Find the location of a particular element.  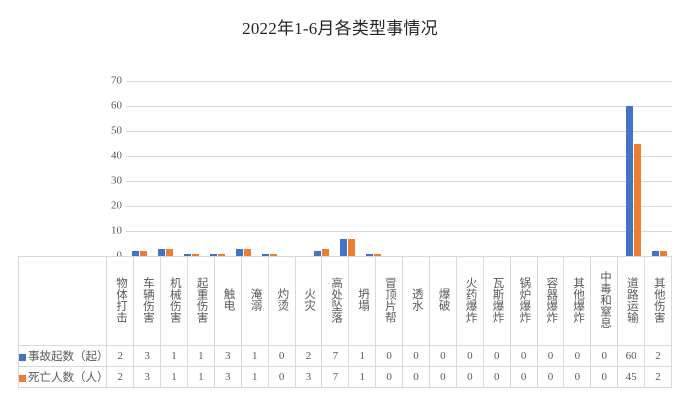

category-label: 高处坠落 is located at coordinates (336, 299).